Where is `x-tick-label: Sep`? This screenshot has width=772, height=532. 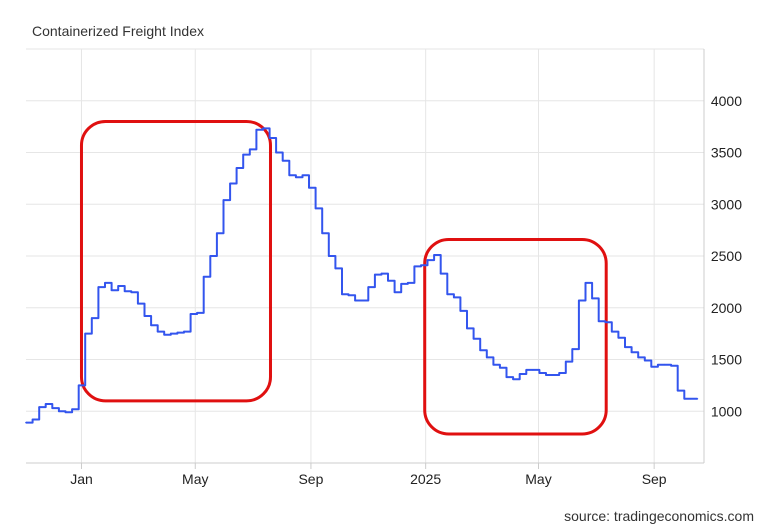 x-tick-label: Sep is located at coordinates (310, 479).